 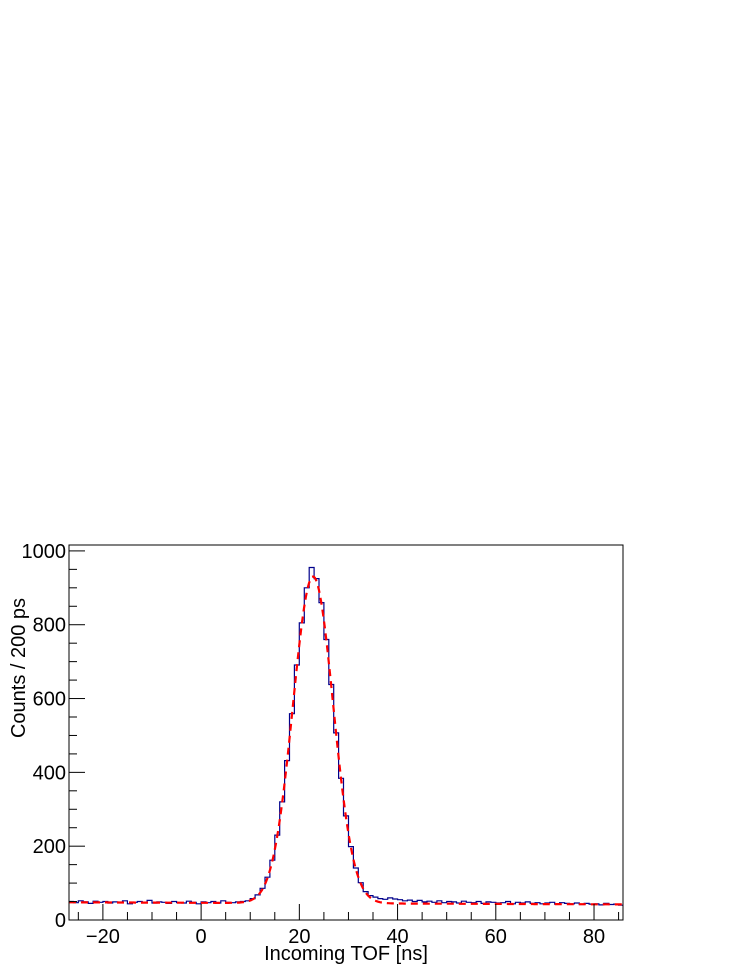 I want to click on x-tick-label: 80, so click(x=594, y=937).